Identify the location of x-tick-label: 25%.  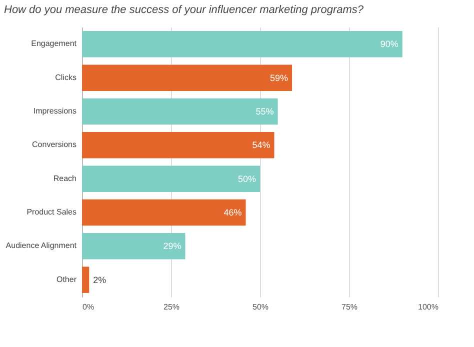
(171, 307).